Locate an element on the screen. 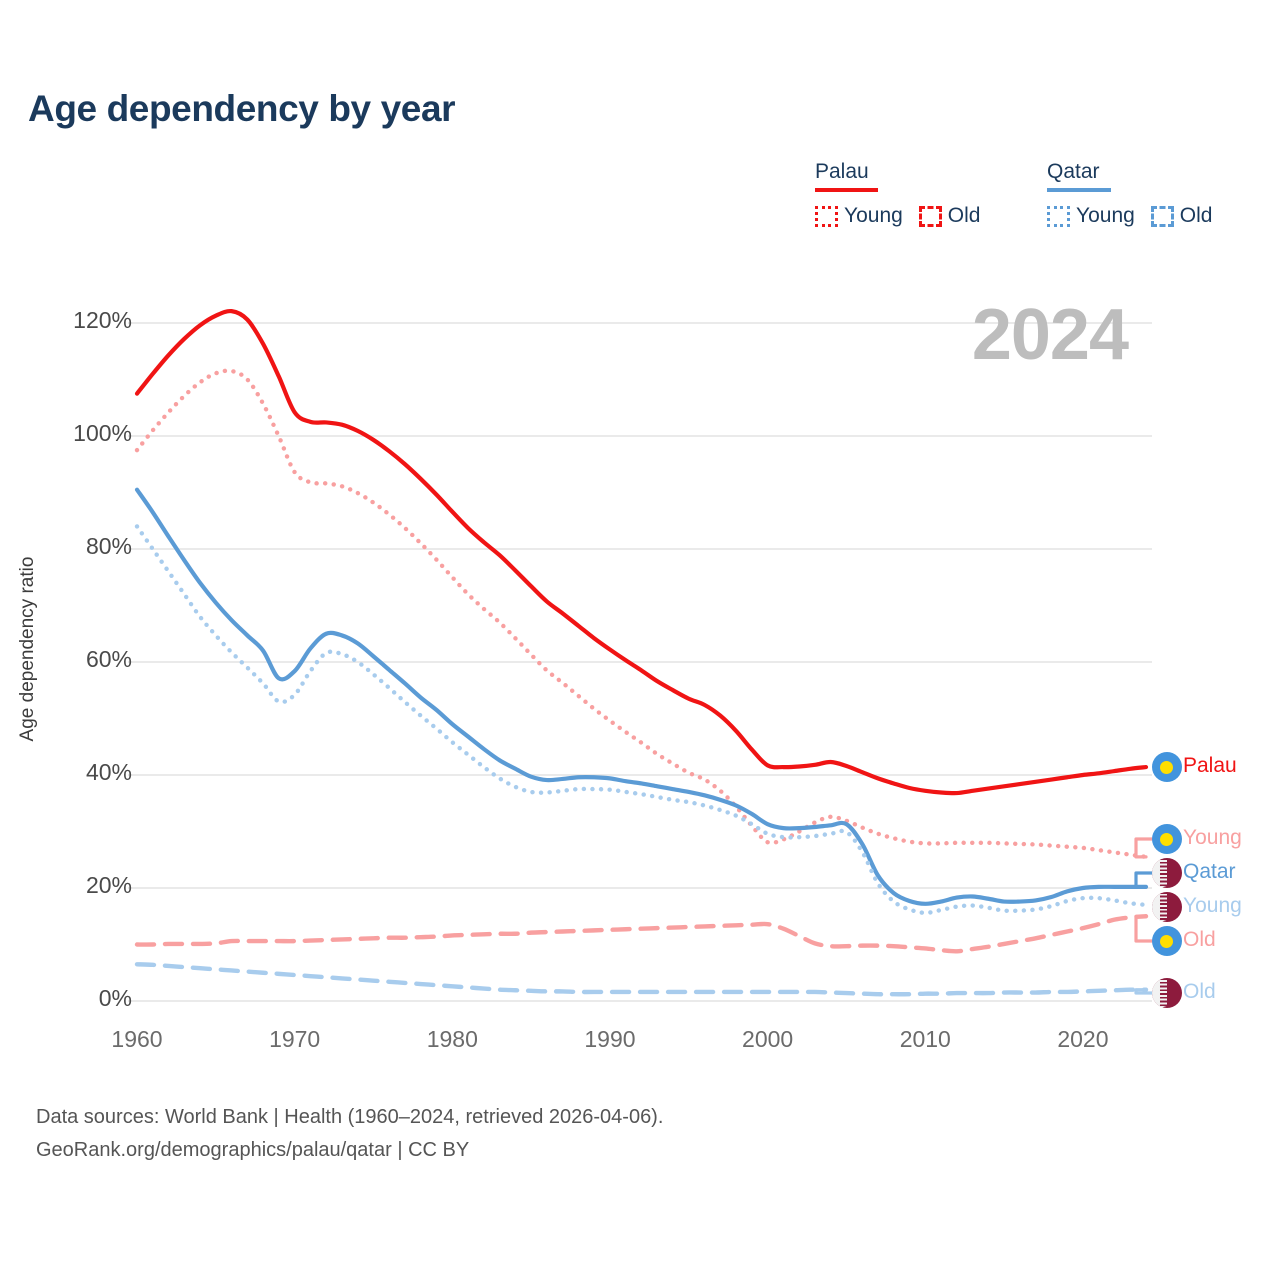 The width and height of the screenshot is (1280, 1280). legend-country-qatar: Qatar is located at coordinates (1073, 171).